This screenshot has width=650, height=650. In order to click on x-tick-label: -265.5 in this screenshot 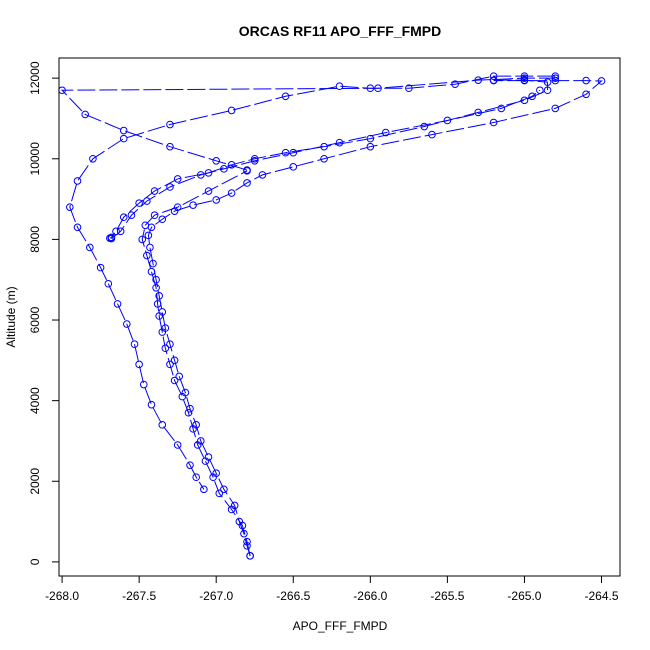, I will do `click(447, 596)`.